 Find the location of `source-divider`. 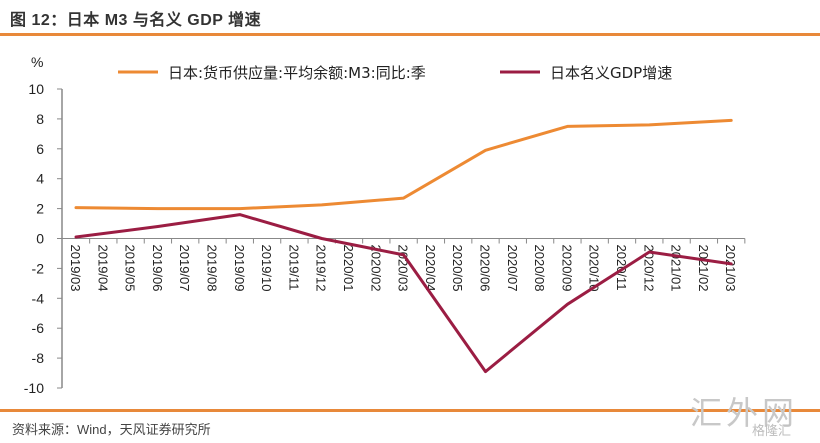

source-divider is located at coordinates (410, 410).